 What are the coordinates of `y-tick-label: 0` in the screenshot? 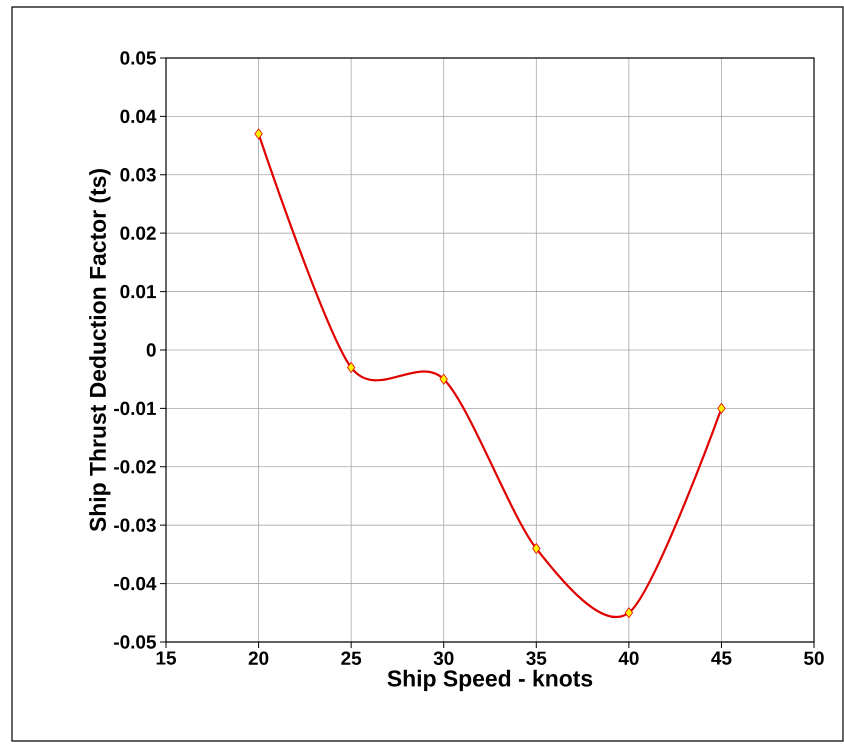 It's located at (151, 350).